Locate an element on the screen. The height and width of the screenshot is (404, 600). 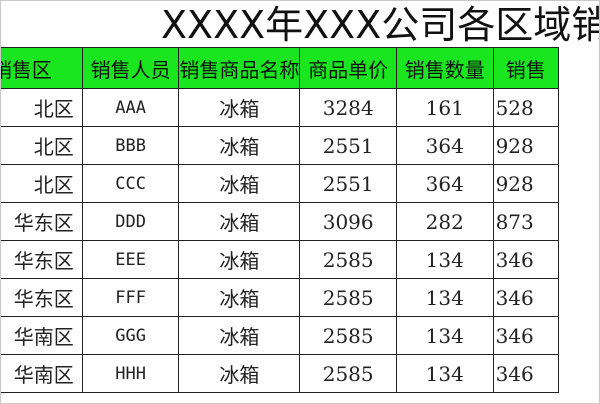
table-row: 北区 CCC 冰箱 2551 364 928 is located at coordinates (280, 183).